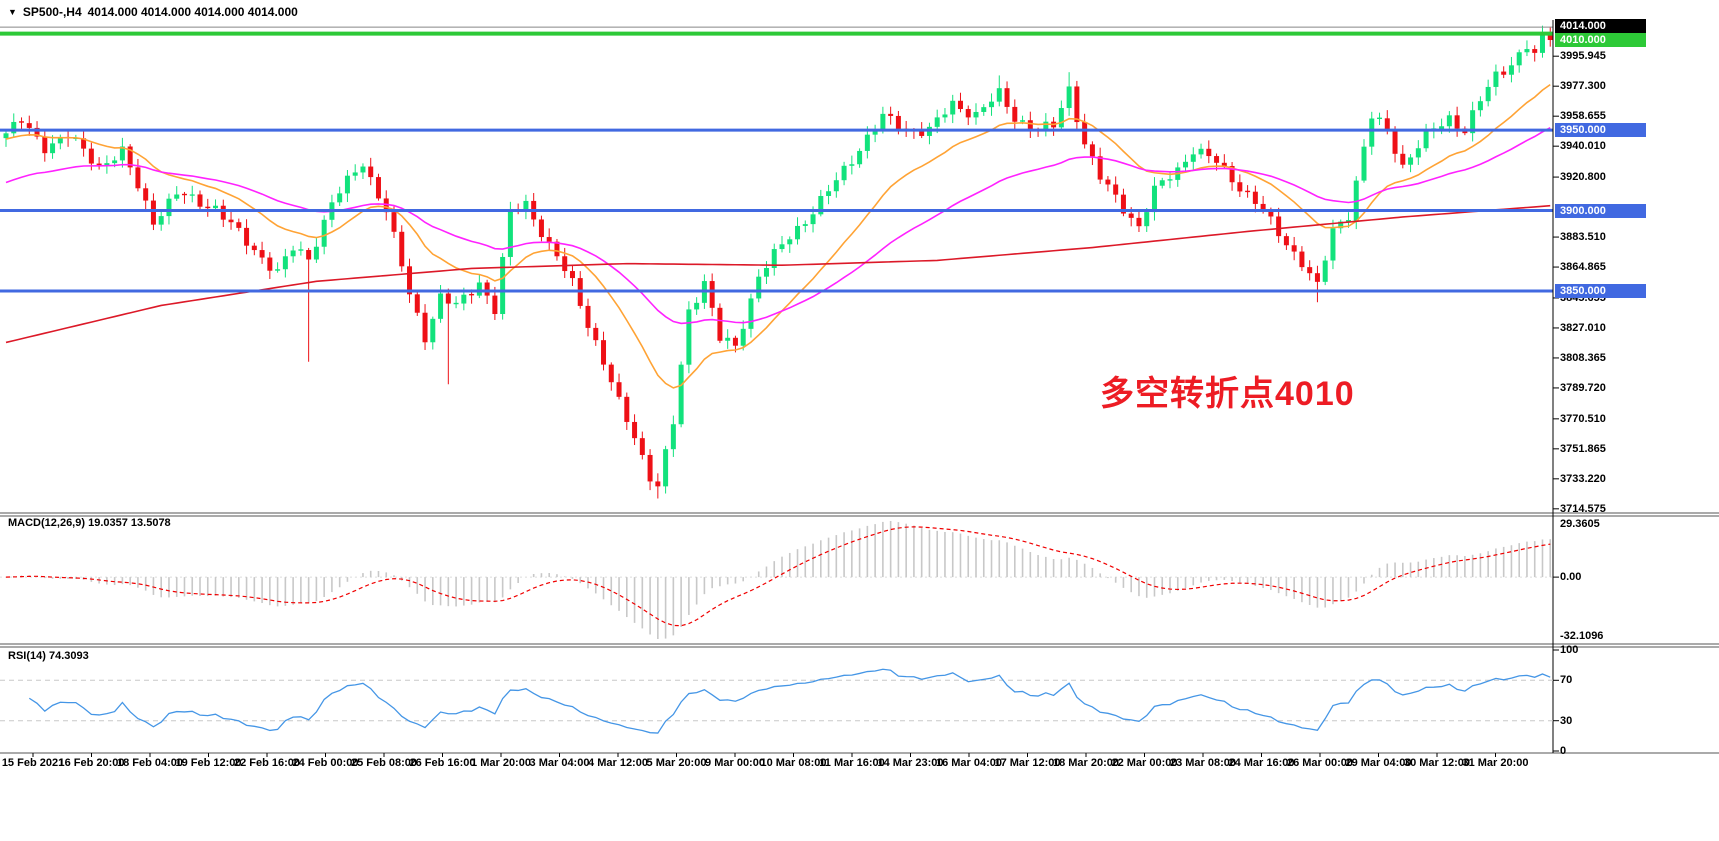 The width and height of the screenshot is (1719, 841). I want to click on time-tick-label: 26 Mar 00:00, so click(1320, 763).